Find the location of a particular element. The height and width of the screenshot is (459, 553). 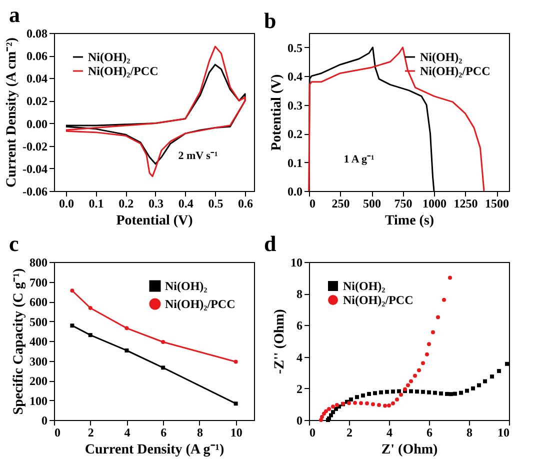

x-tick-label: 0.5 is located at coordinates (216, 203).